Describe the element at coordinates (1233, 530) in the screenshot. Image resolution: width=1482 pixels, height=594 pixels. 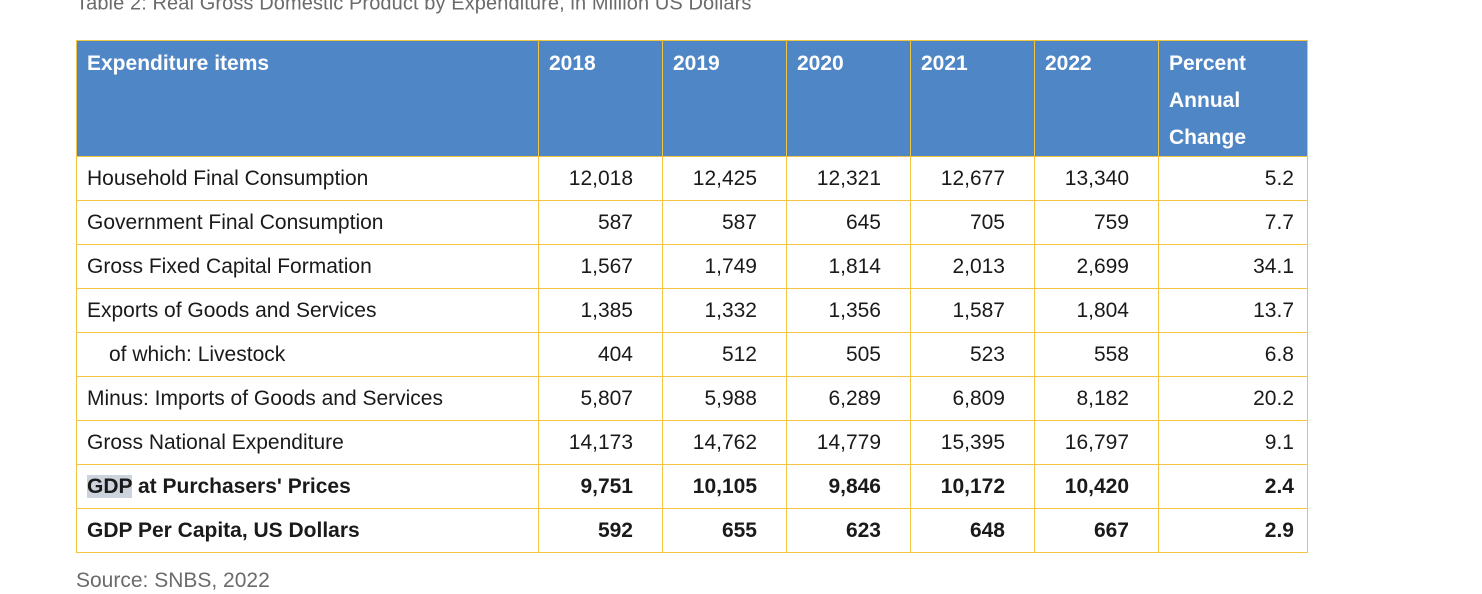
I see `cell-change: 2.9` at that location.